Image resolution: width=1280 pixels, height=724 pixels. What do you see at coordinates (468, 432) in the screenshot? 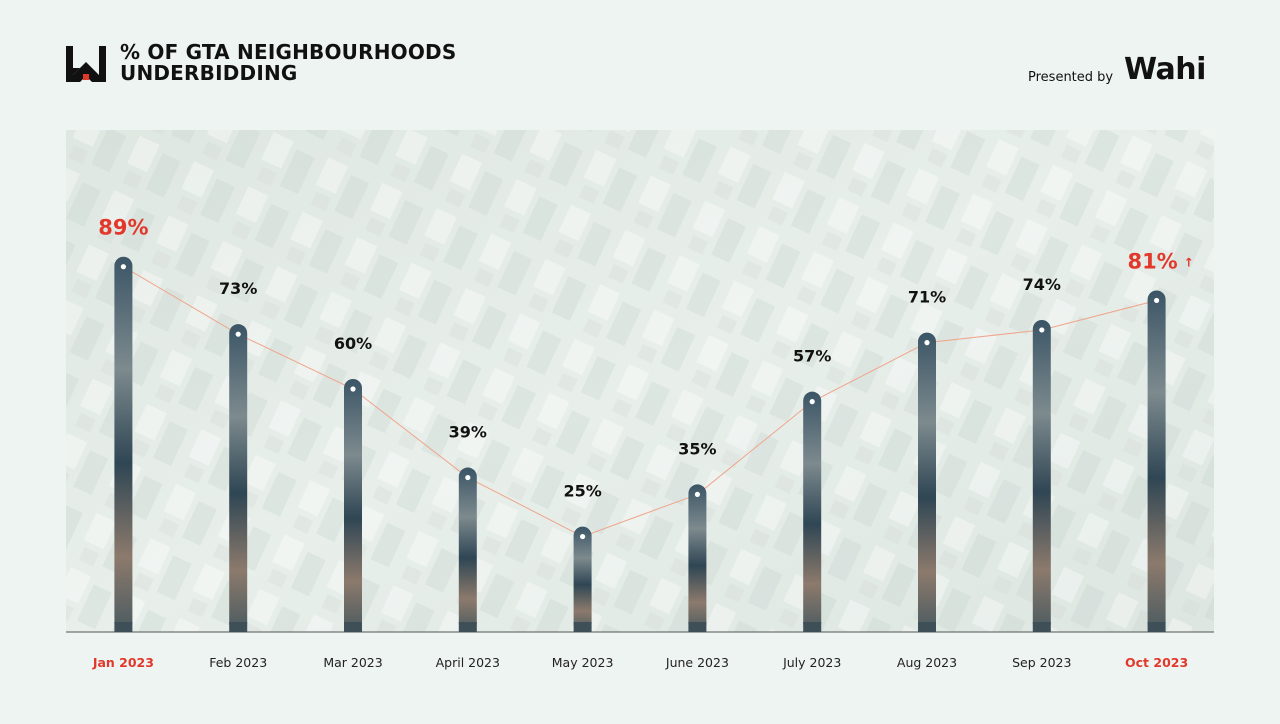
I see `value-label-3: 39%` at bounding box center [468, 432].